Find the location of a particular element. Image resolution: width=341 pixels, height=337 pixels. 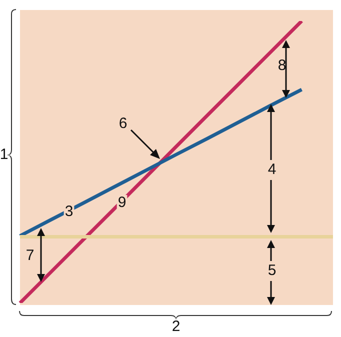

annotation: 5 is located at coordinates (272, 271).